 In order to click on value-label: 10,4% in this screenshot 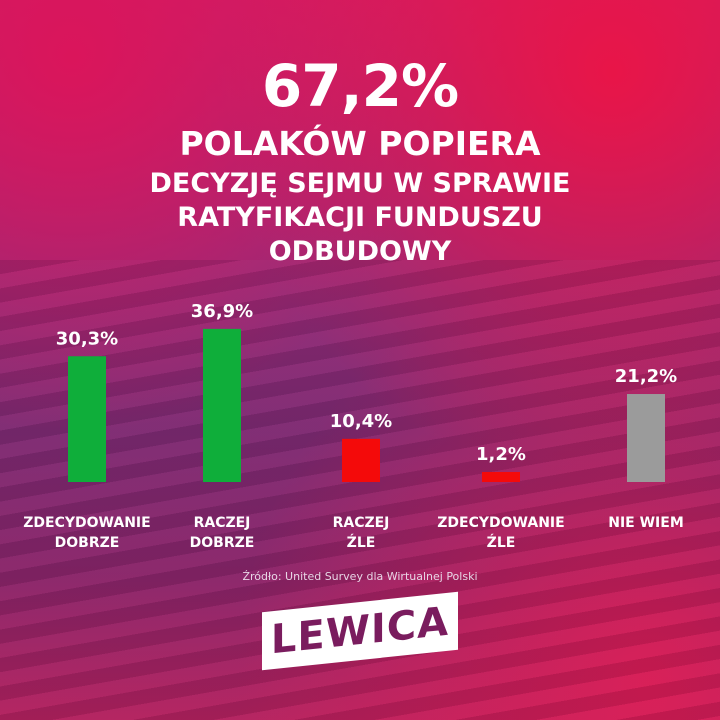, I will do `click(361, 421)`.